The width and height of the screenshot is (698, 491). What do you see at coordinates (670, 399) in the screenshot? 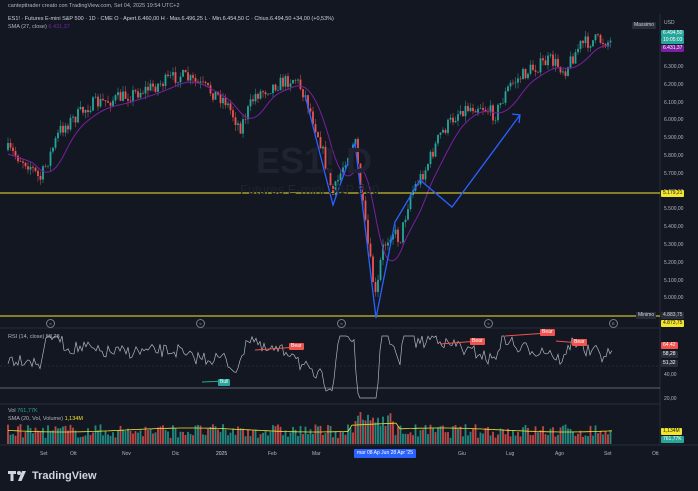
I see `rsi-tick-20: 20,00` at bounding box center [670, 399].